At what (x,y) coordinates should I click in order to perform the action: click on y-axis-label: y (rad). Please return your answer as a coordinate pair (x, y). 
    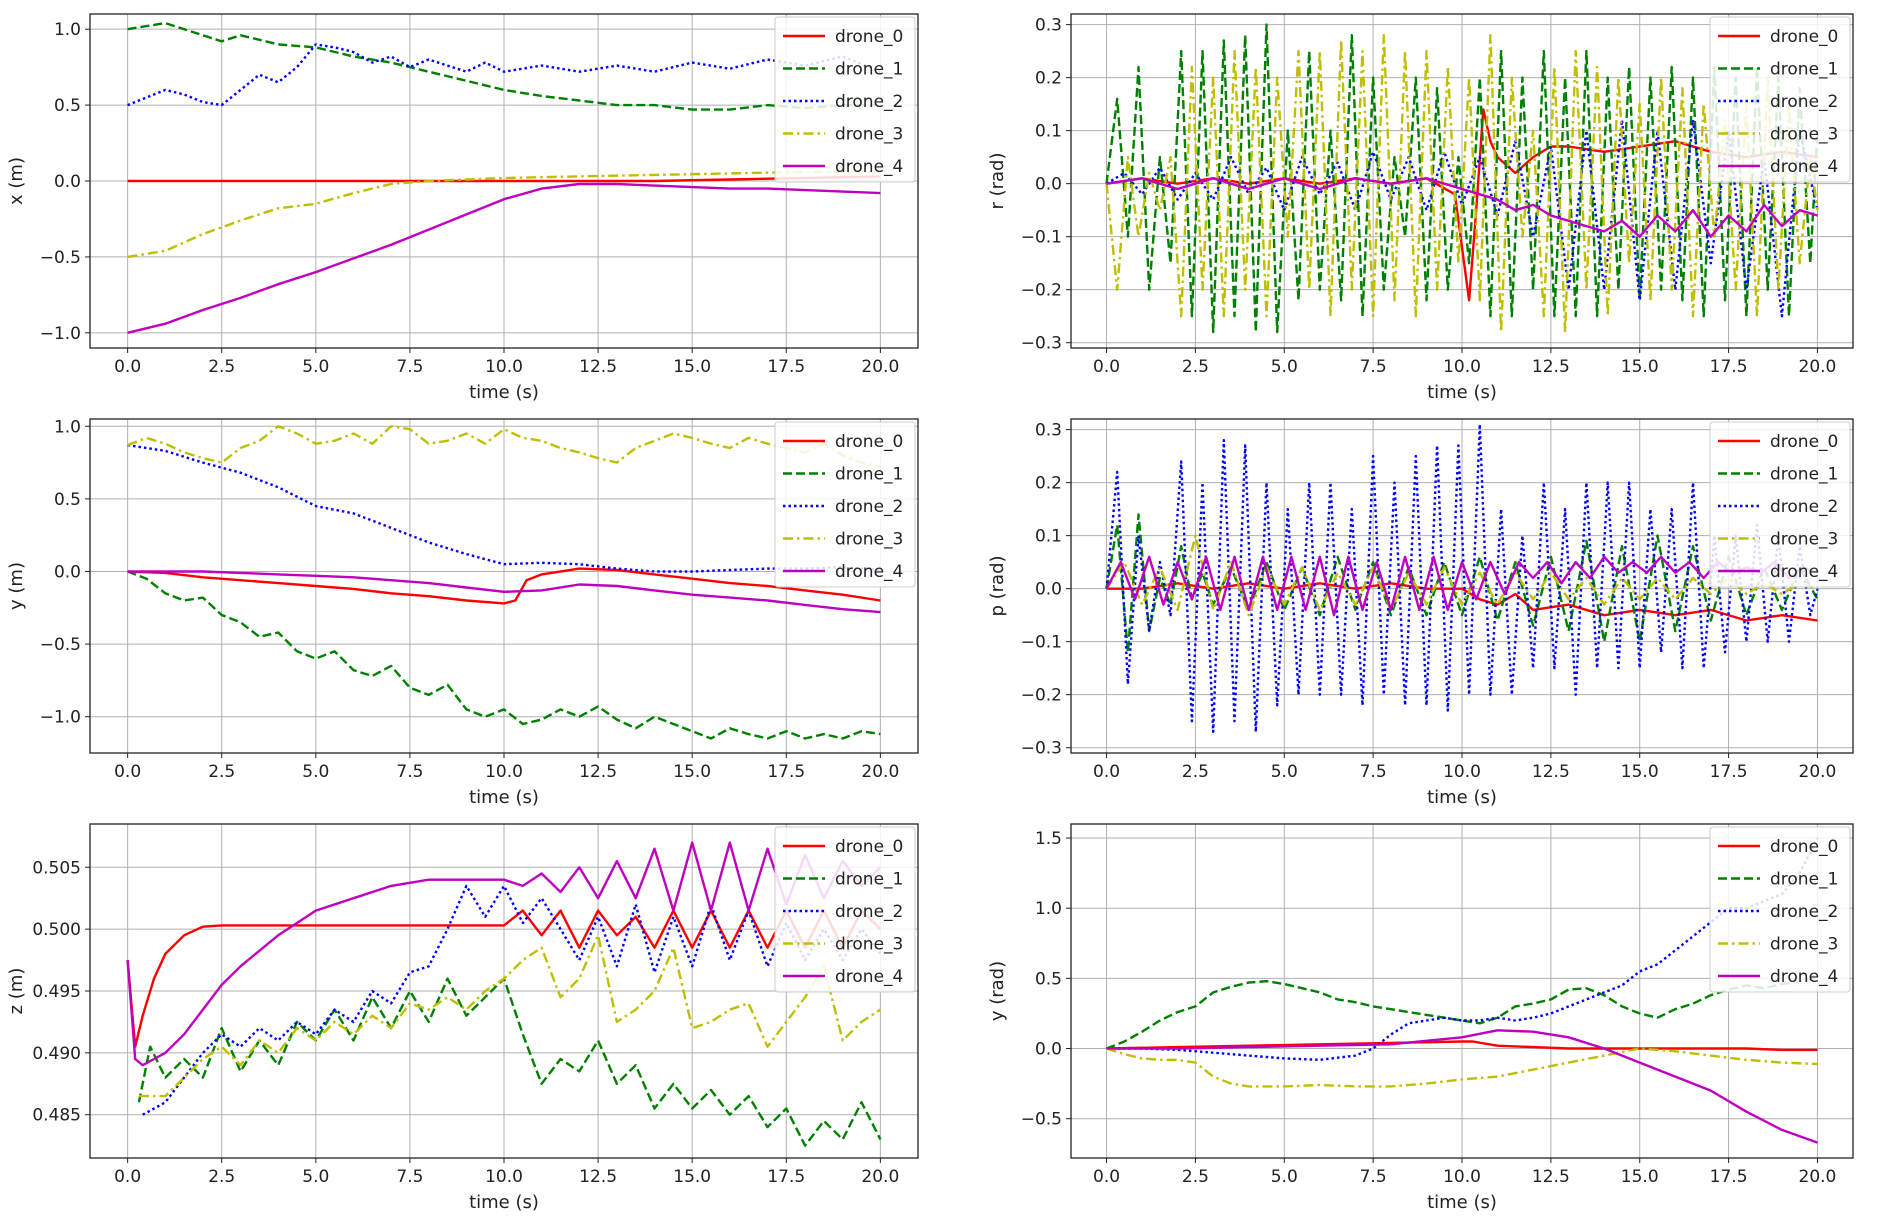
    Looking at the image, I should click on (997, 991).